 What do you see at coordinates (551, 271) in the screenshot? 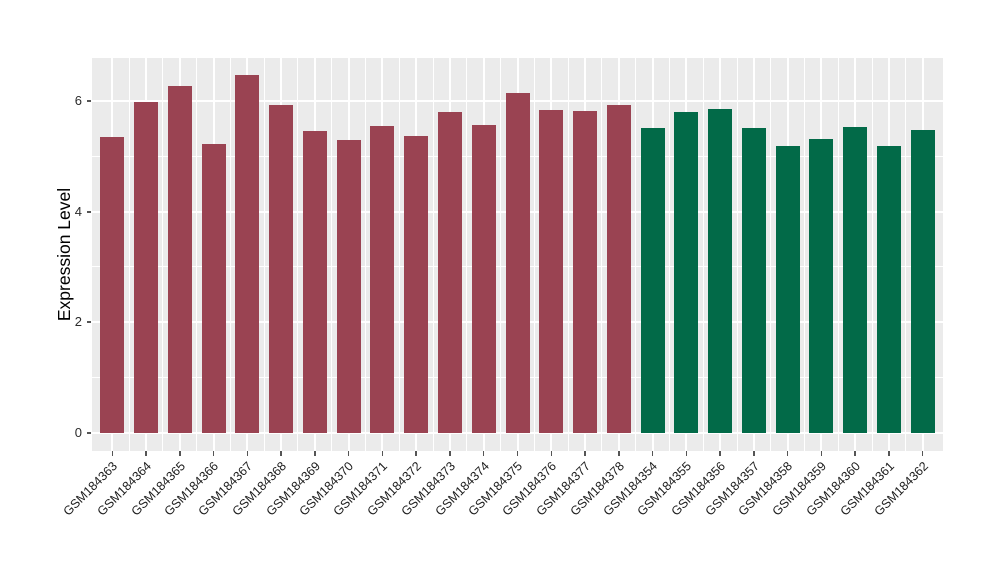
I see `bar-GSM184376` at bounding box center [551, 271].